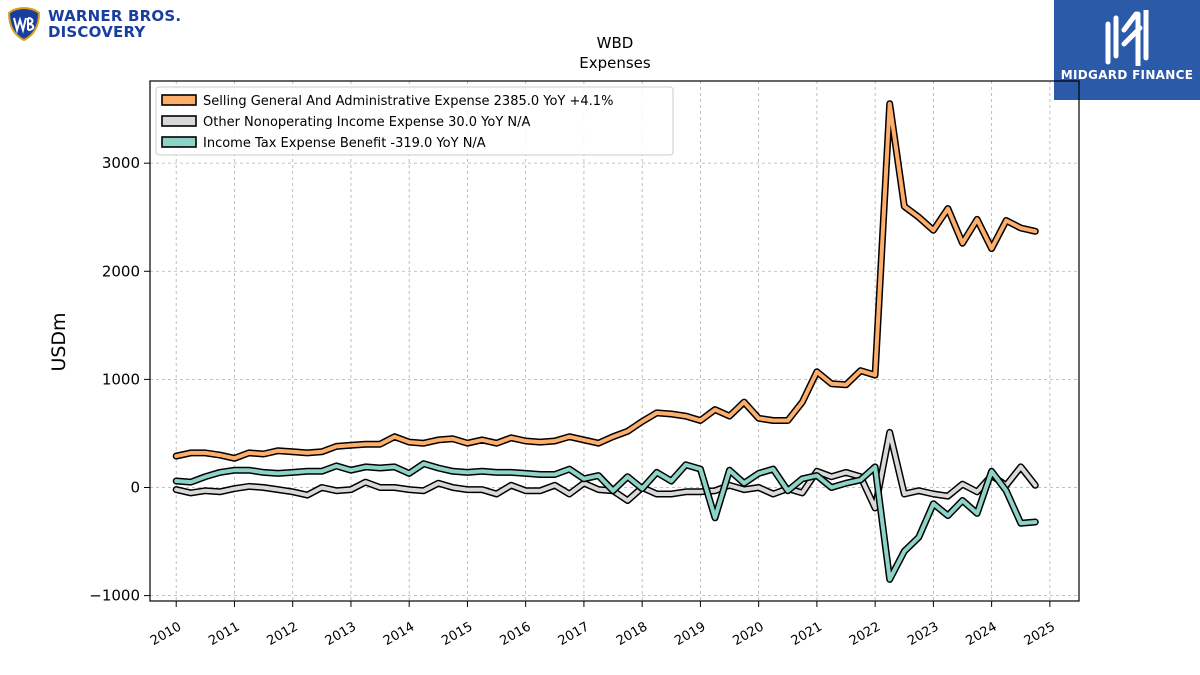 This screenshot has width=1200, height=675. What do you see at coordinates (283, 634) in the screenshot?
I see `x-tick-label: 2012` at bounding box center [283, 634].